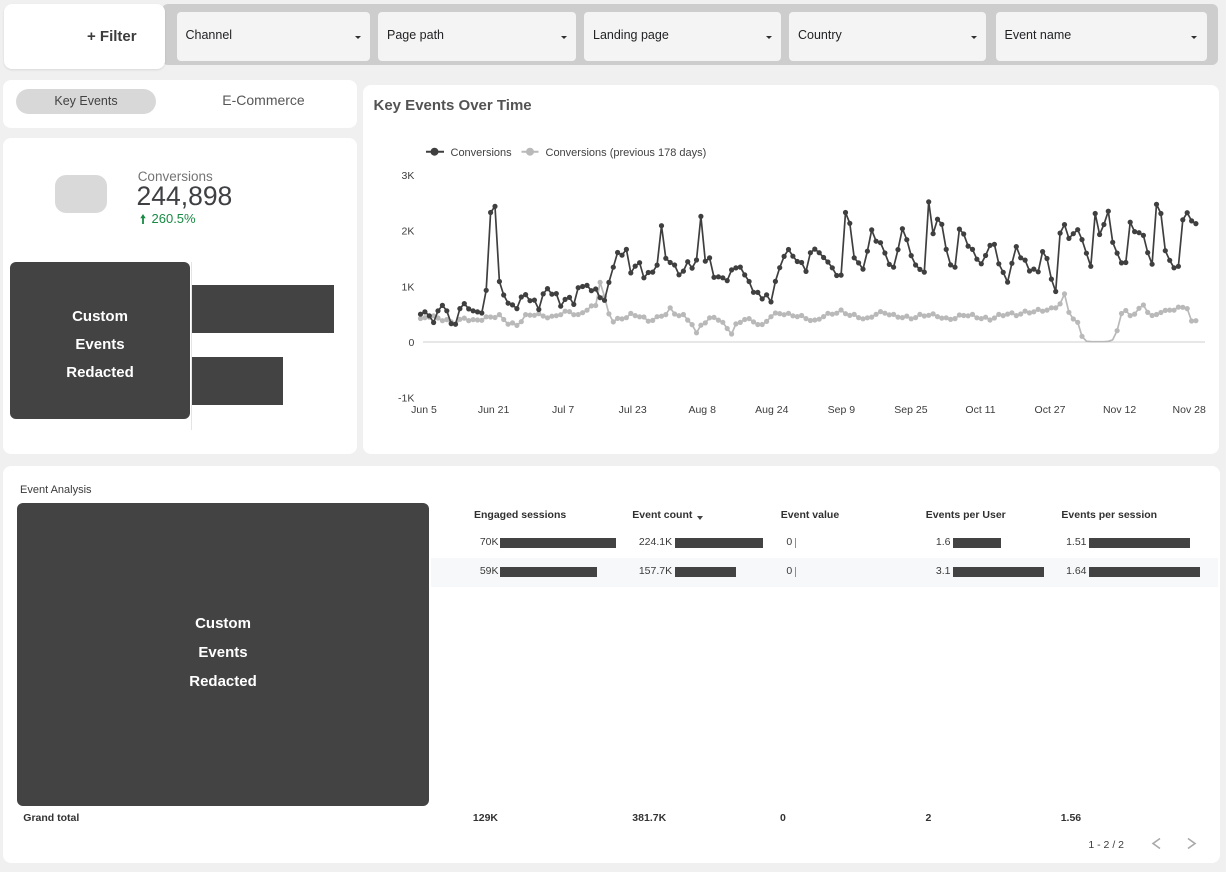 Image resolution: width=1226 pixels, height=872 pixels. I want to click on svg-text: 0, so click(412, 343).